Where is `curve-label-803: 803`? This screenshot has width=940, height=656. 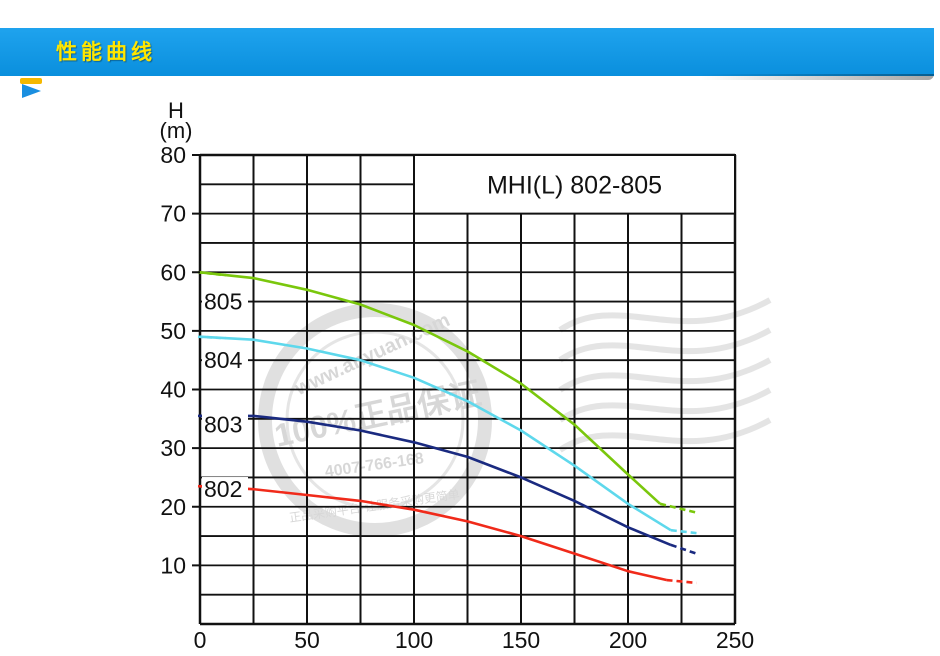
curve-label-803: 803 is located at coordinates (223, 425).